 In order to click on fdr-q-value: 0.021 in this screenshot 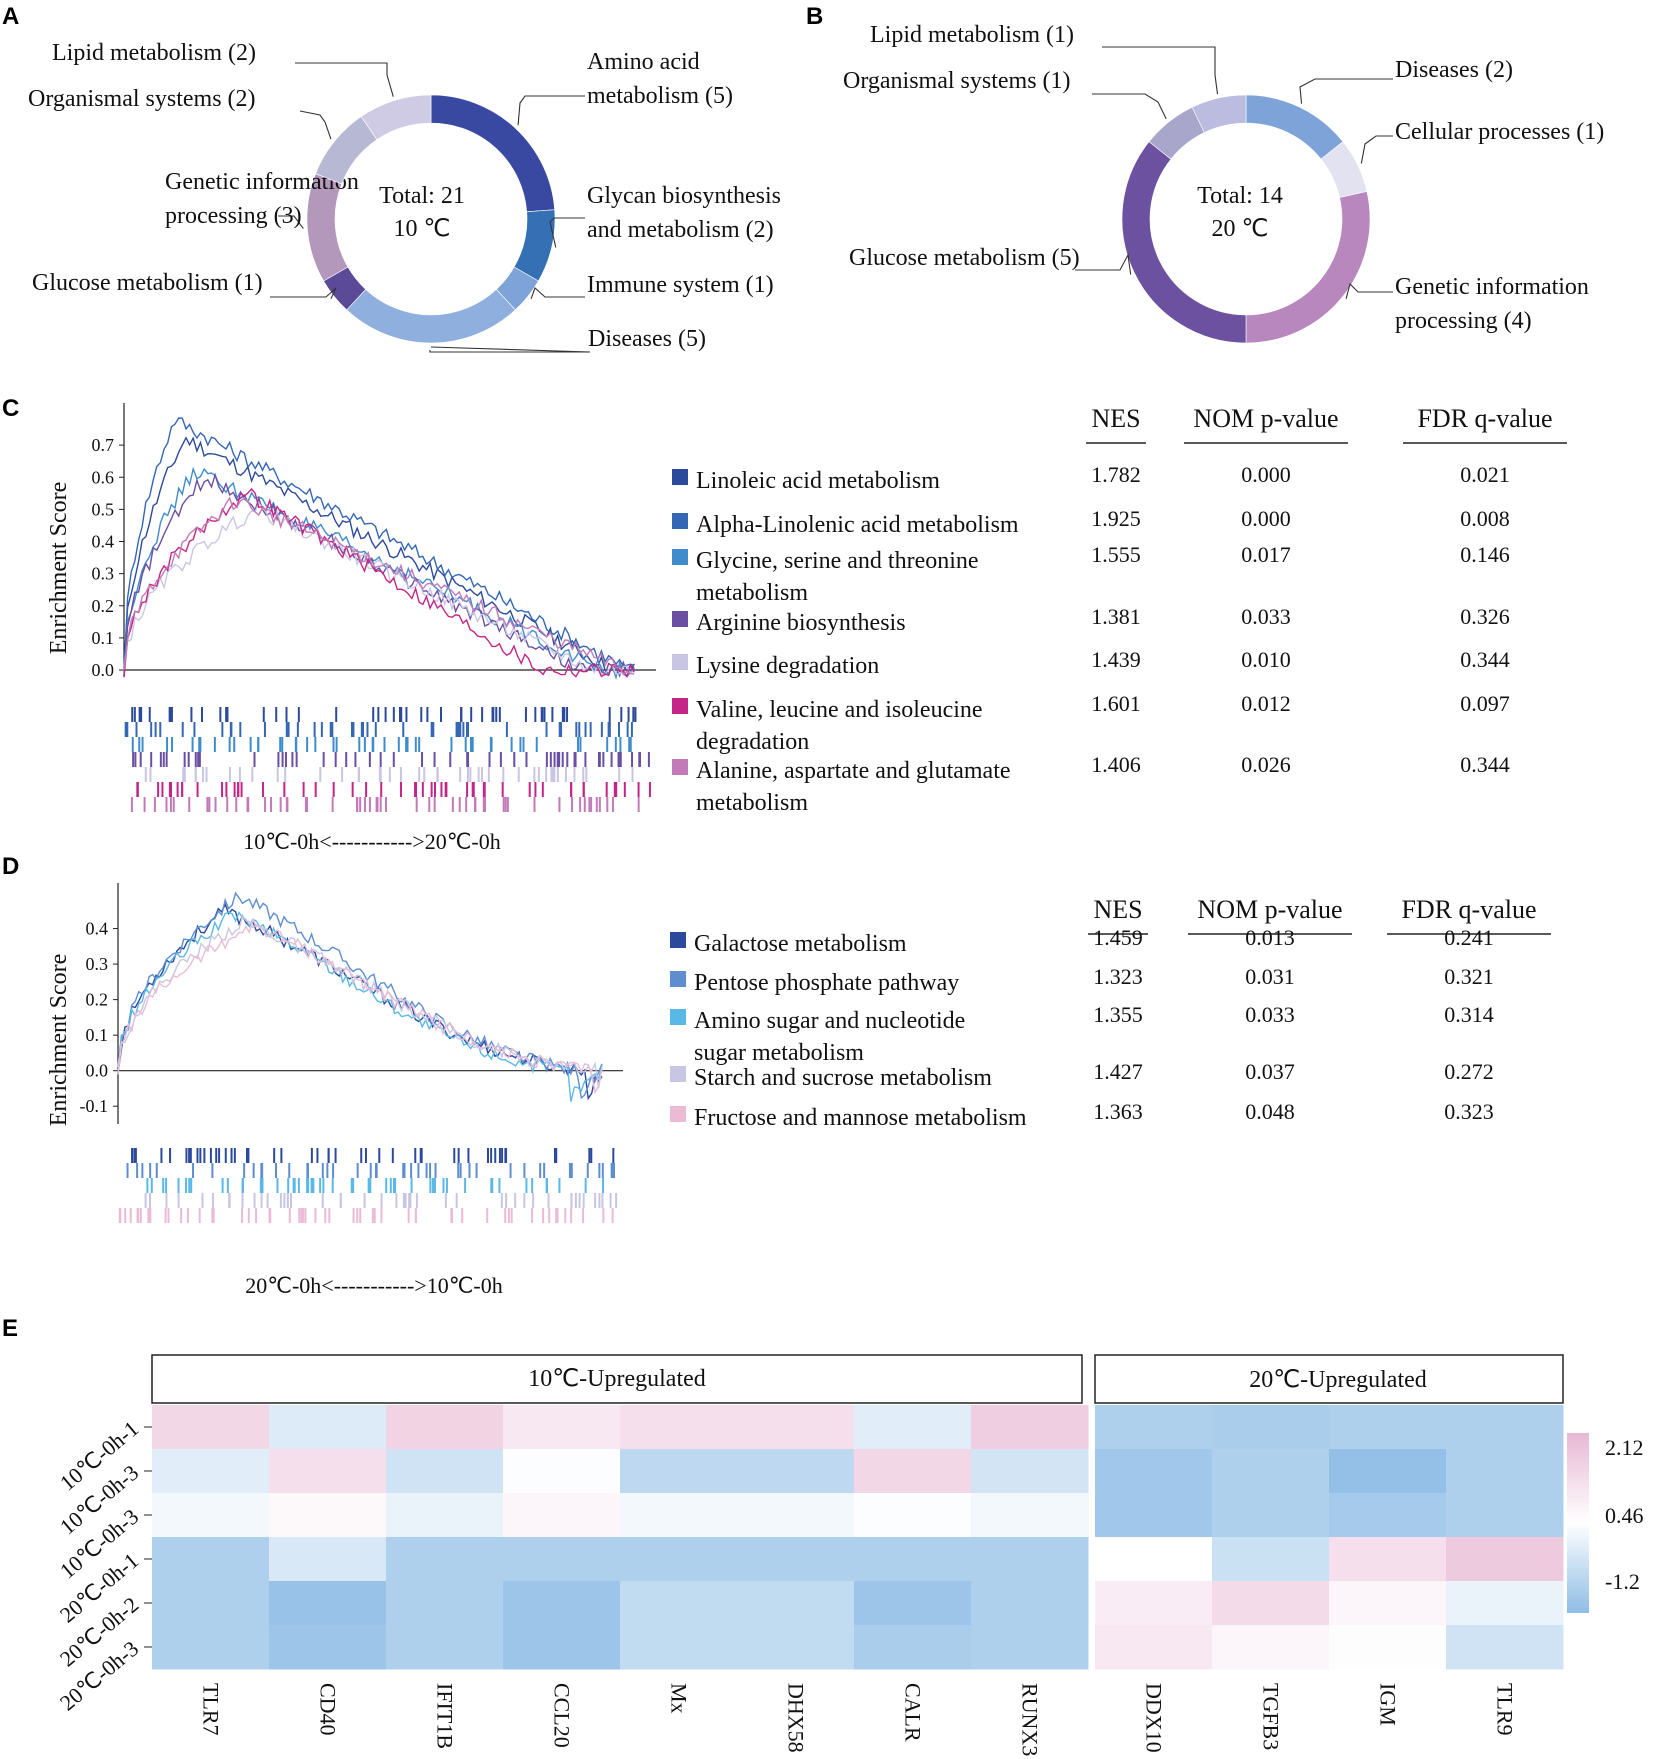, I will do `click(1485, 474)`.